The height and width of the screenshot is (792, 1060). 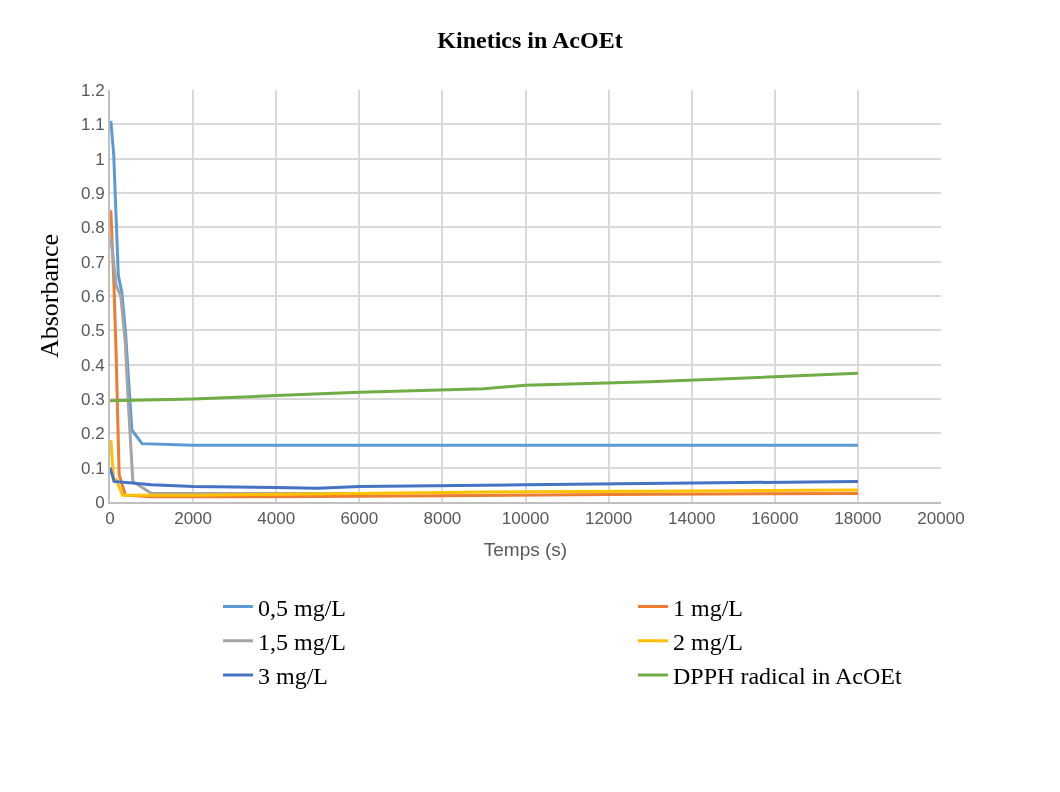 What do you see at coordinates (92, 365) in the screenshot?
I see `y-tick-label: 0.4` at bounding box center [92, 365].